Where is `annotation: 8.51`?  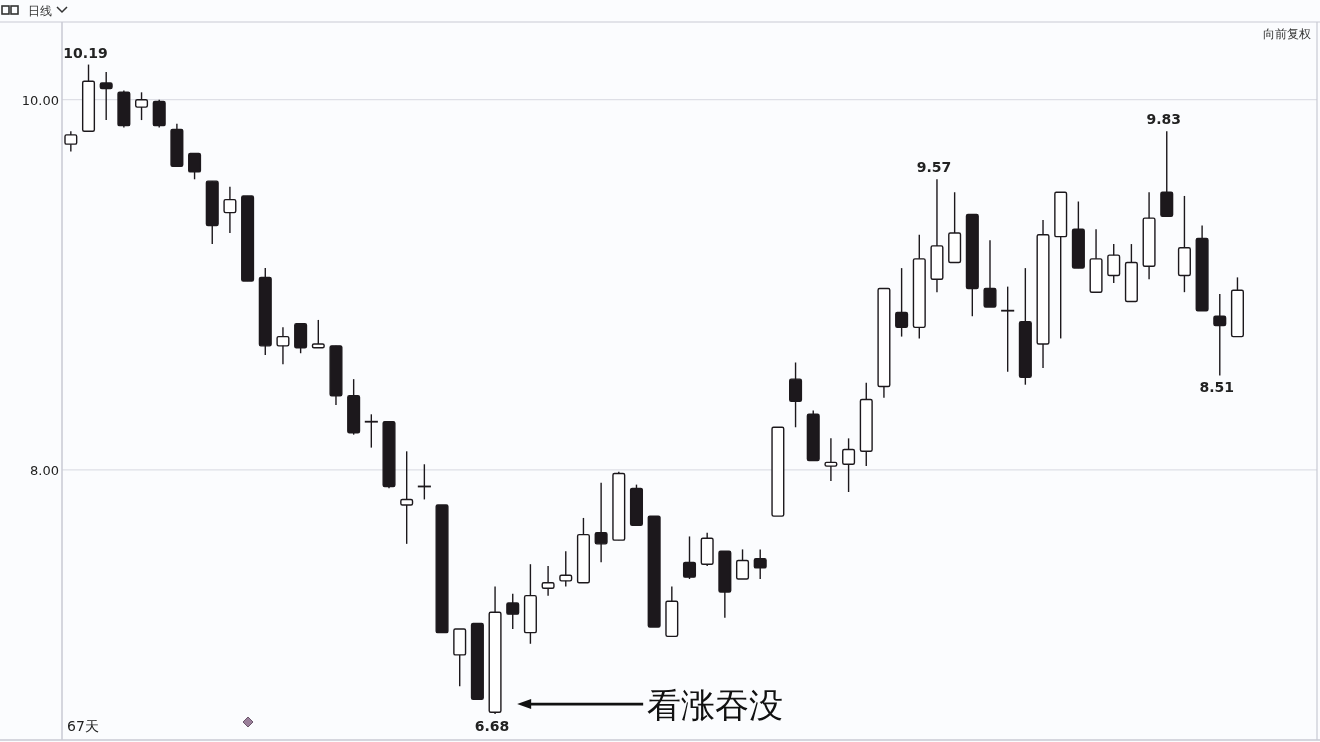 annotation: 8.51 is located at coordinates (1217, 387).